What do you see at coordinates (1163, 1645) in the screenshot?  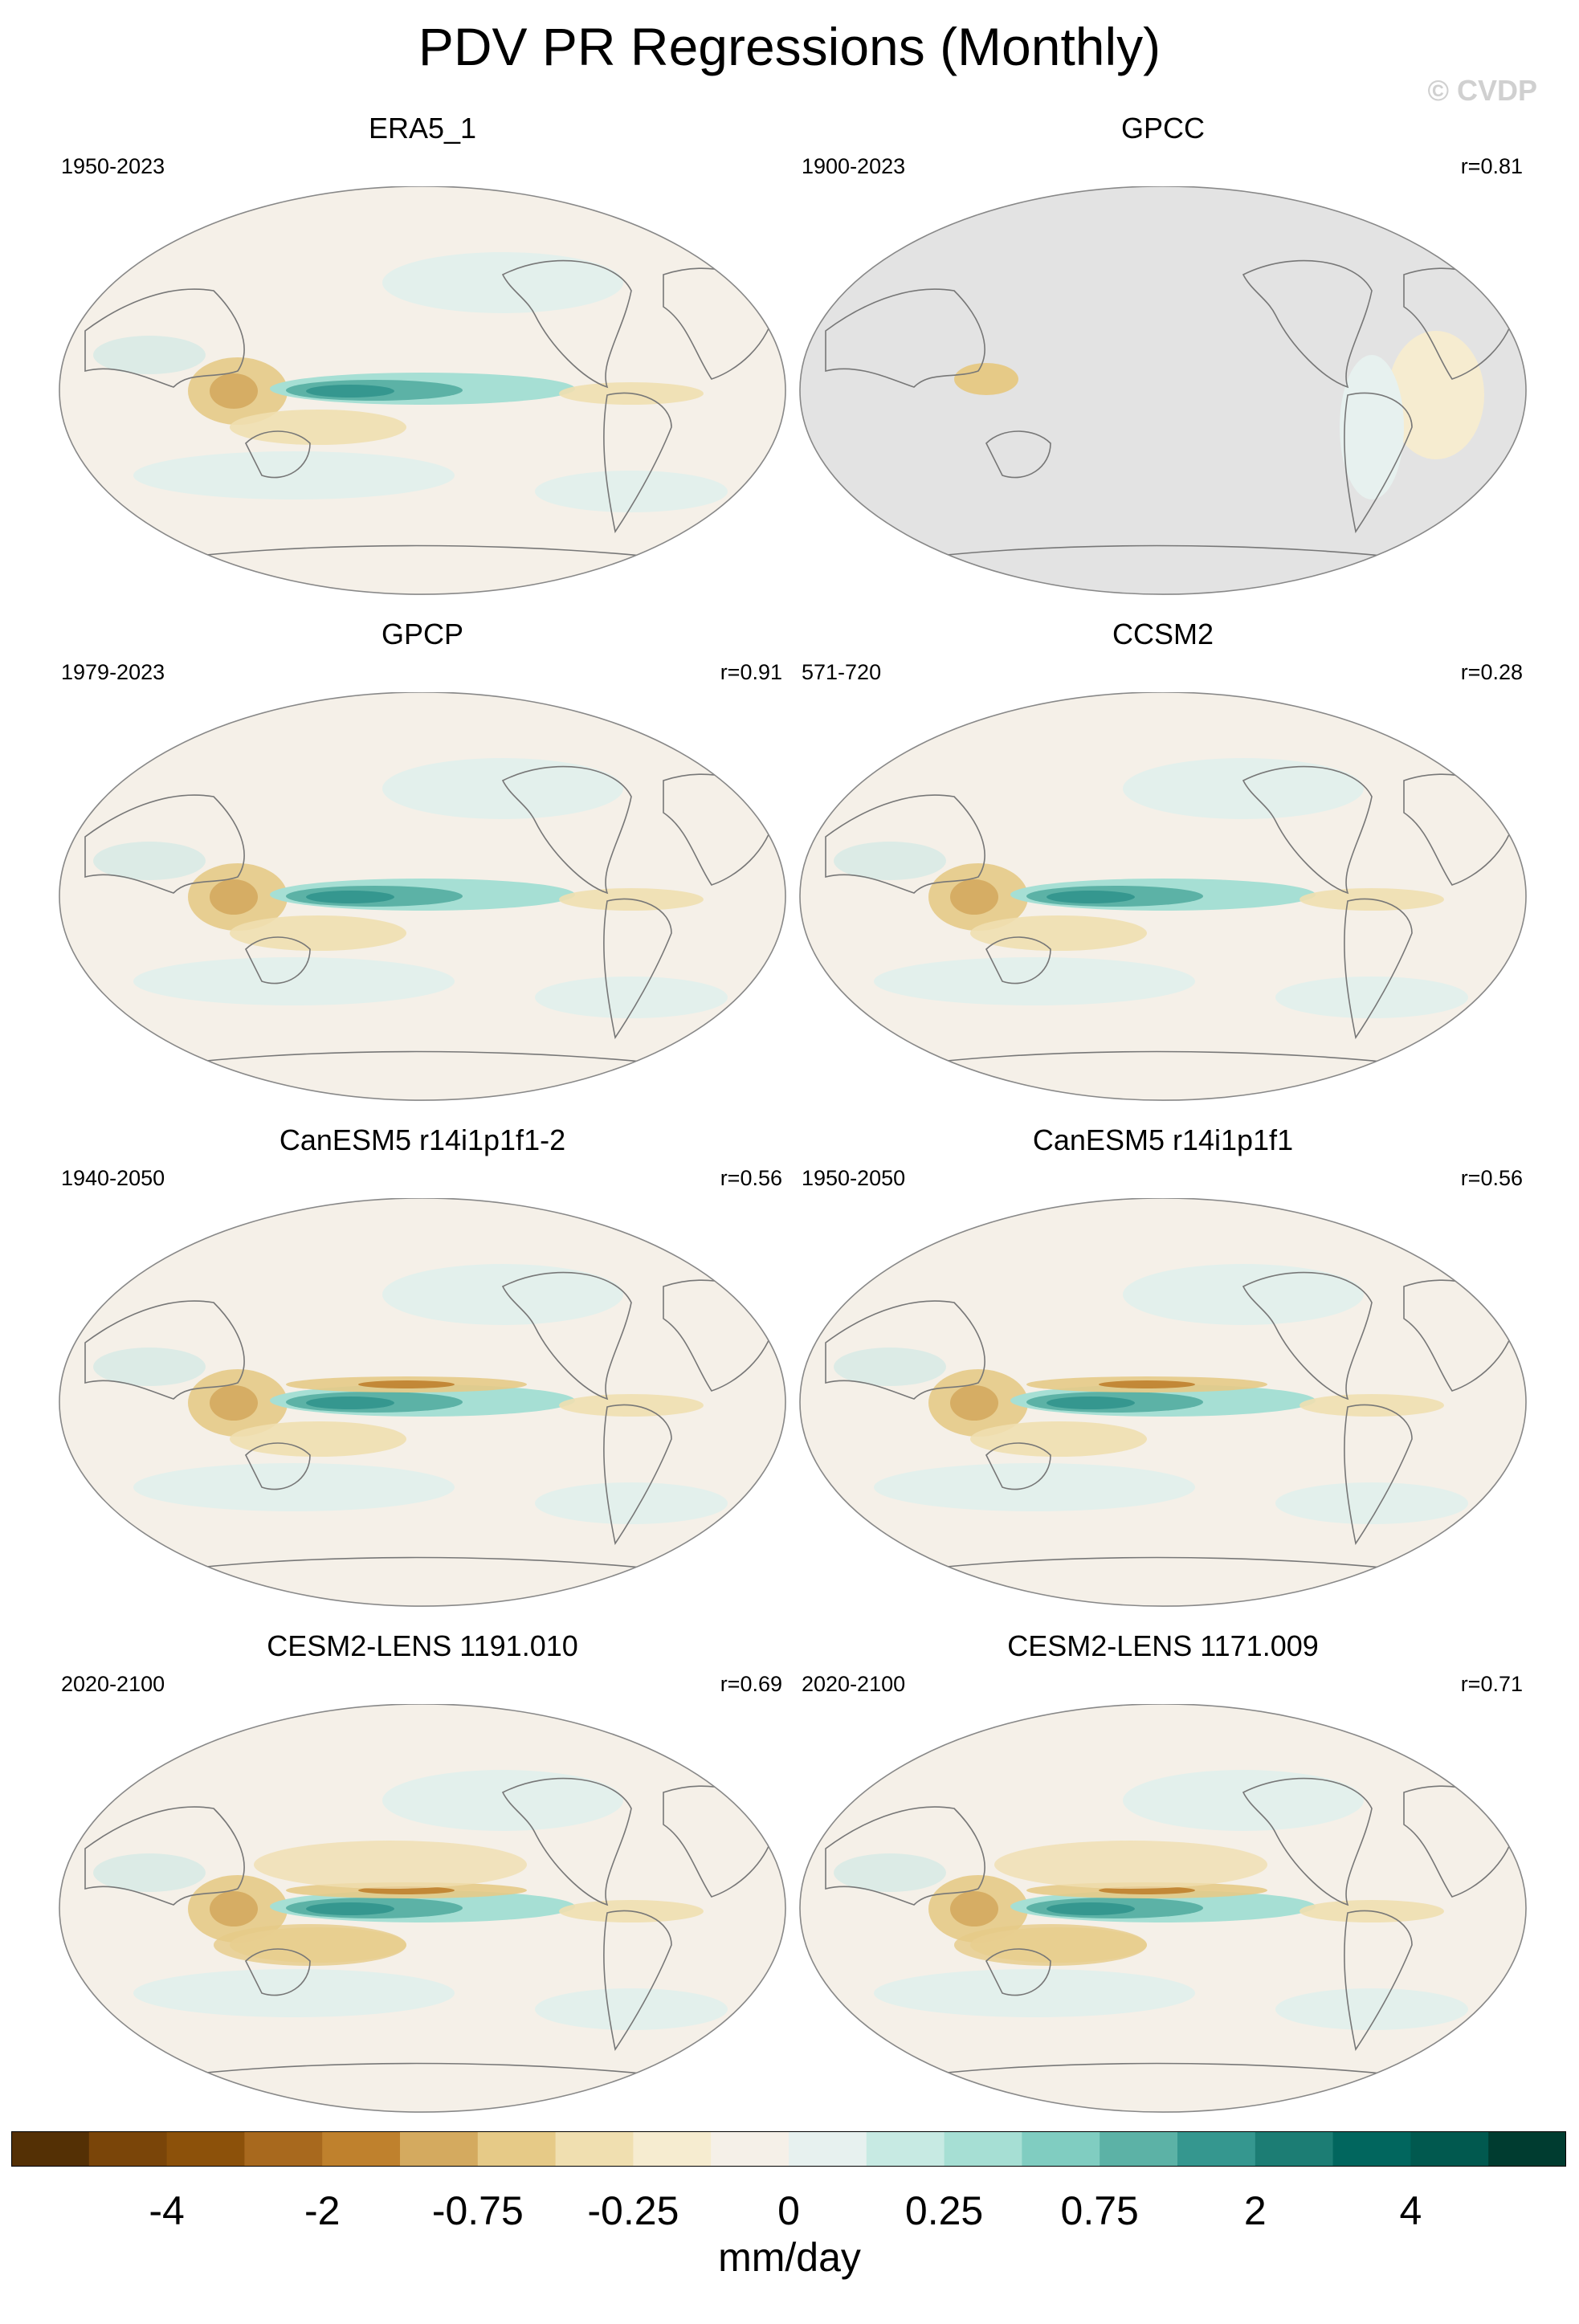 I see `panel-title: CESM2-LENS 1171.009` at bounding box center [1163, 1645].